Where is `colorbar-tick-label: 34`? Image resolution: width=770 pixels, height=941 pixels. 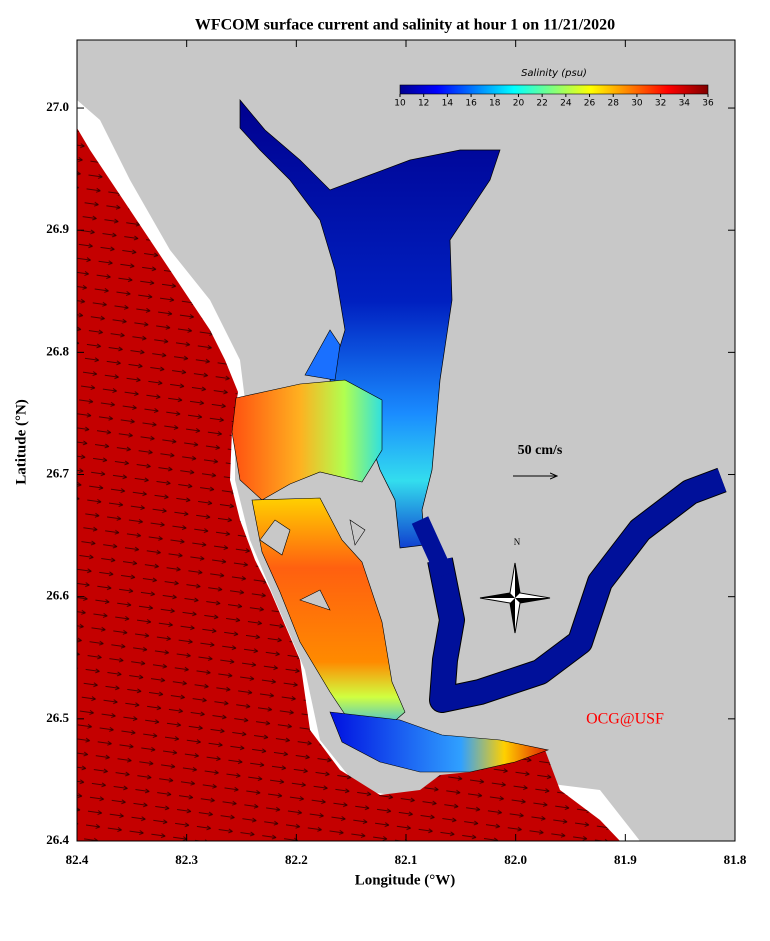 colorbar-tick-label: 34 is located at coordinates (685, 104).